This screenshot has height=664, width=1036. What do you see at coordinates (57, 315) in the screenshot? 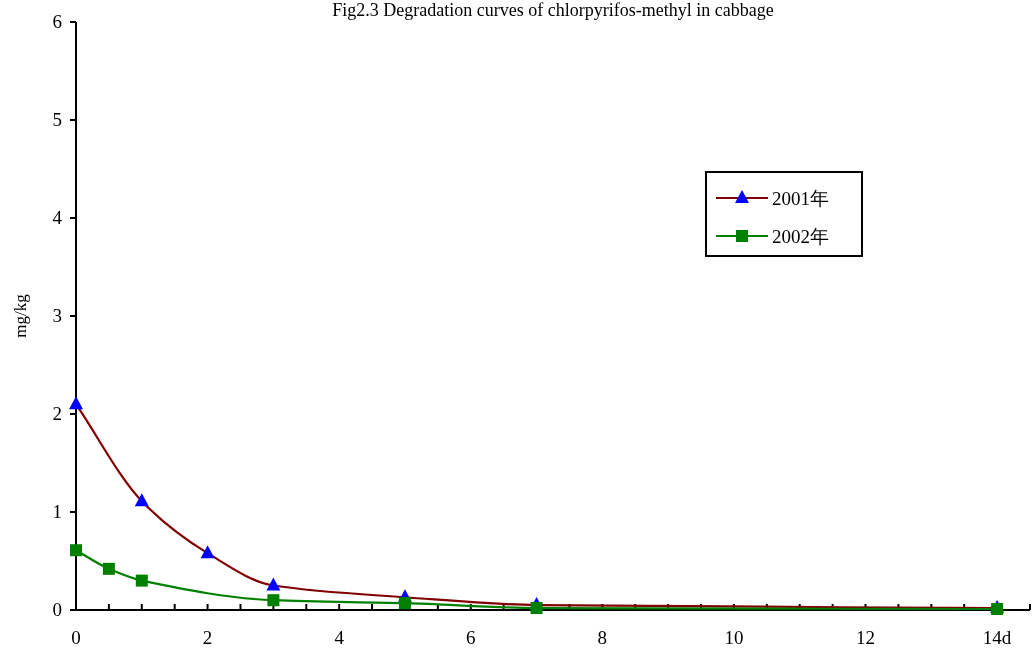
I see `y-tick-label: 3` at bounding box center [57, 315].